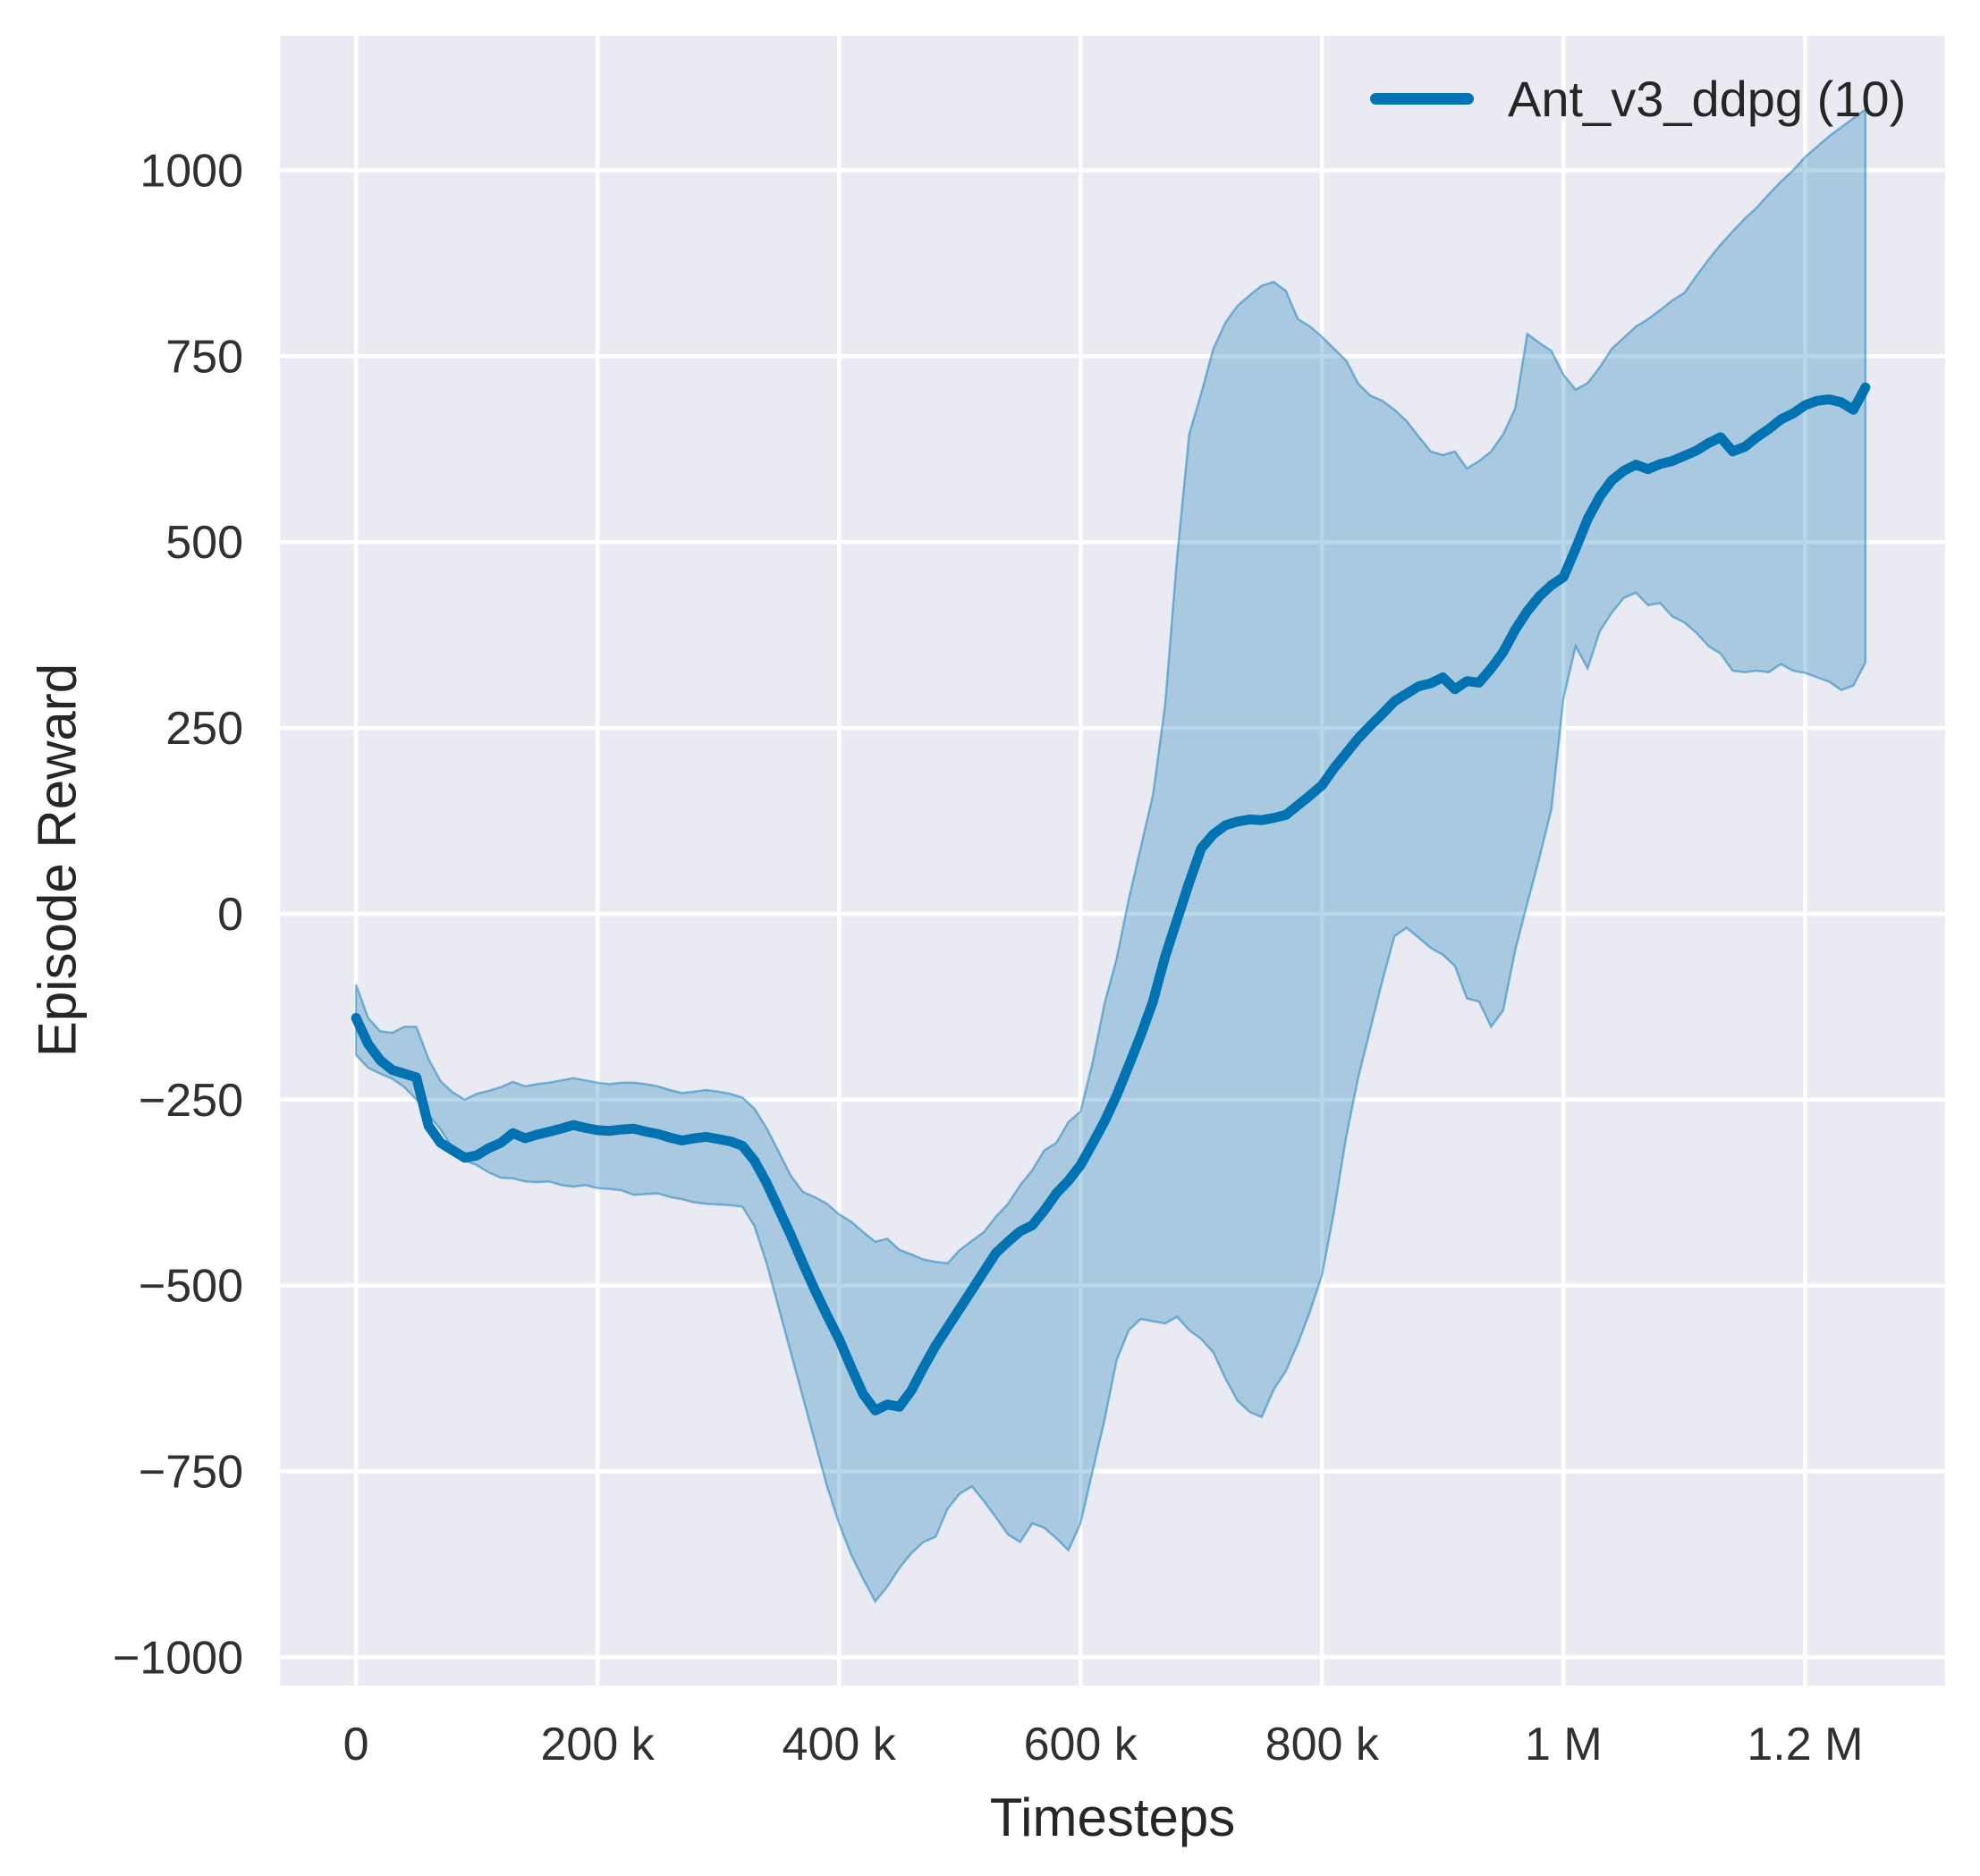 The height and width of the screenshot is (1876, 1980). What do you see at coordinates (840, 1744) in the screenshot?
I see `x-tick-label: 400 k` at bounding box center [840, 1744].